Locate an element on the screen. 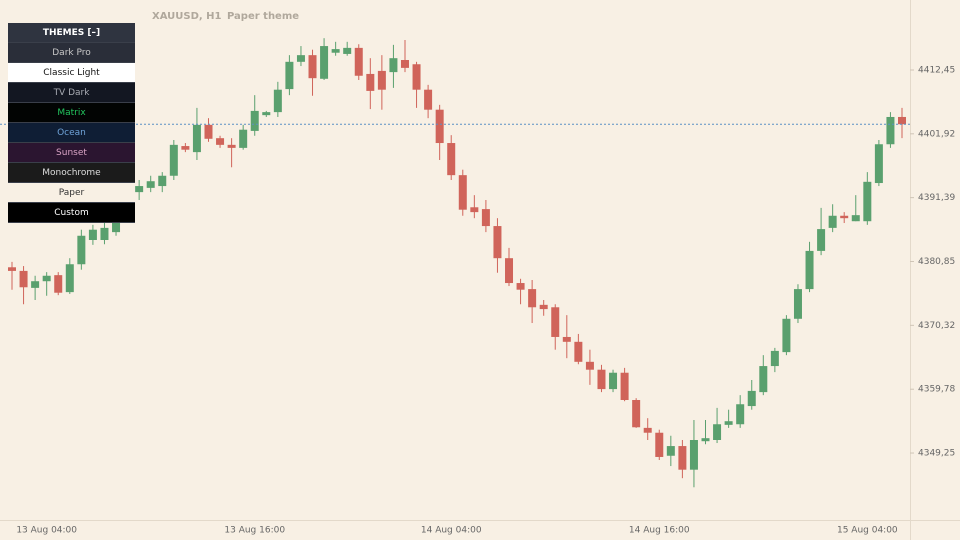 This screenshot has width=960, height=540. menu-header: THEMES [–] is located at coordinates (71, 33).